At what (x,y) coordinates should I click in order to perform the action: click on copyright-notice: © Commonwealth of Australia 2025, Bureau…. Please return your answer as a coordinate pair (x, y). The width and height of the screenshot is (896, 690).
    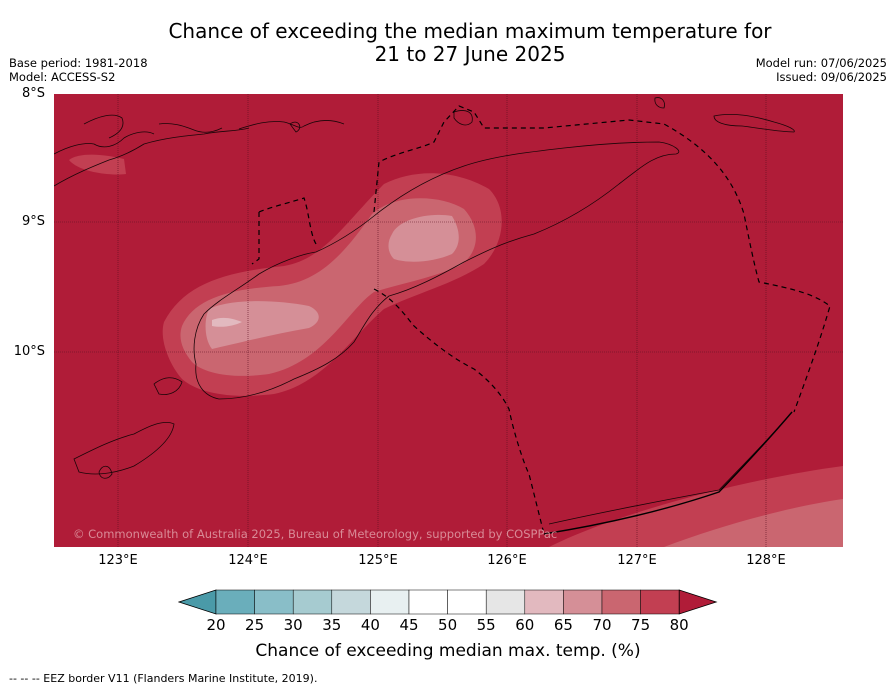
    Looking at the image, I should click on (315, 534).